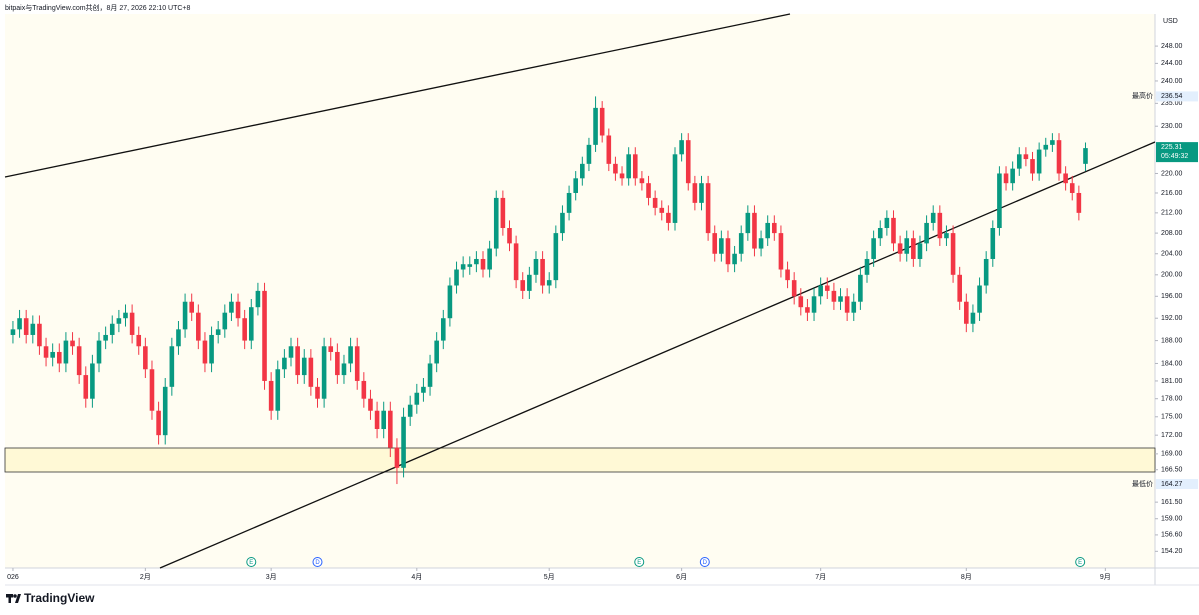 The height and width of the screenshot is (615, 1199). Describe the element at coordinates (1177, 96) in the screenshot. I see `price-label-box` at that location.